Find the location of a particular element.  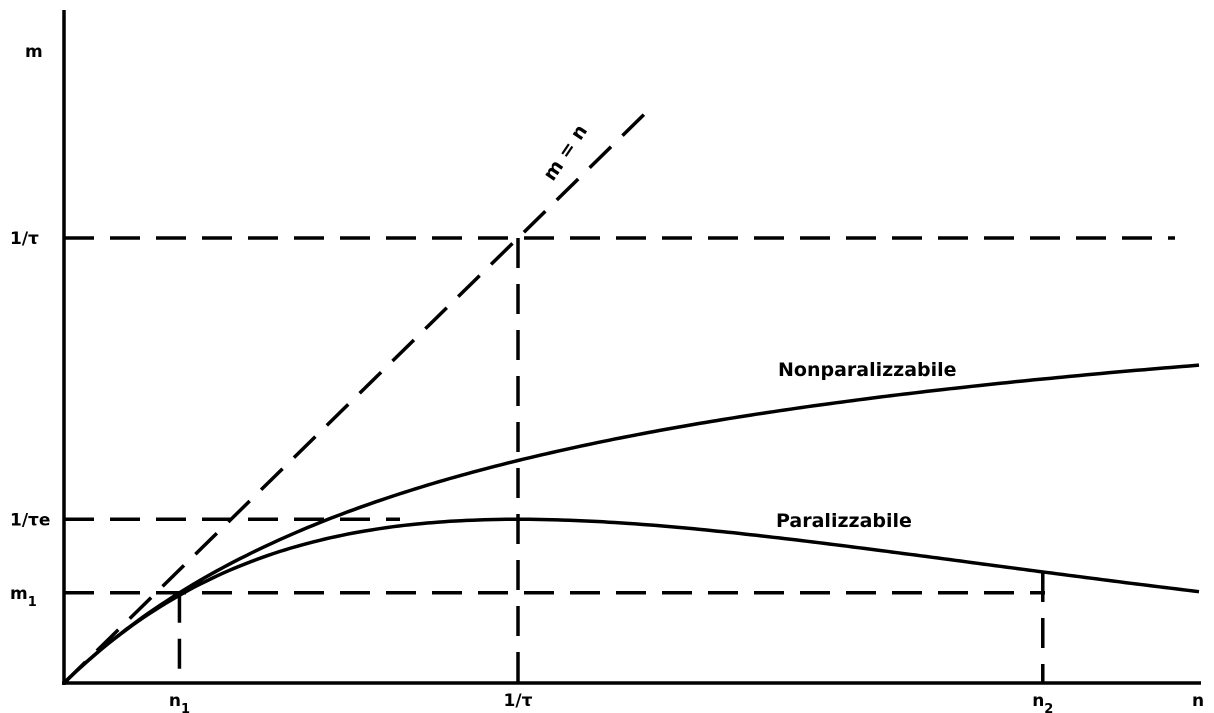

y-tick-label-m1: m1 is located at coordinates (23, 597).